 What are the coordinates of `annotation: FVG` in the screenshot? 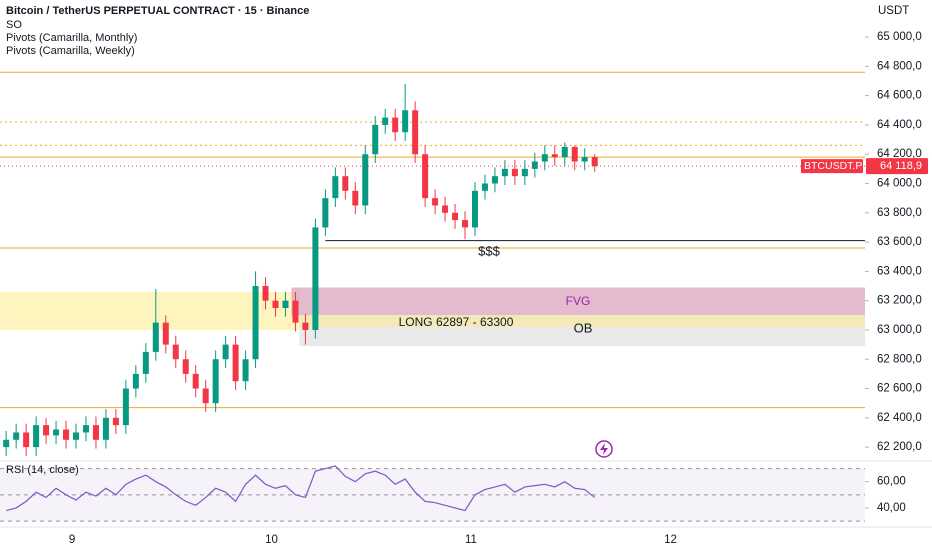 It's located at (578, 301).